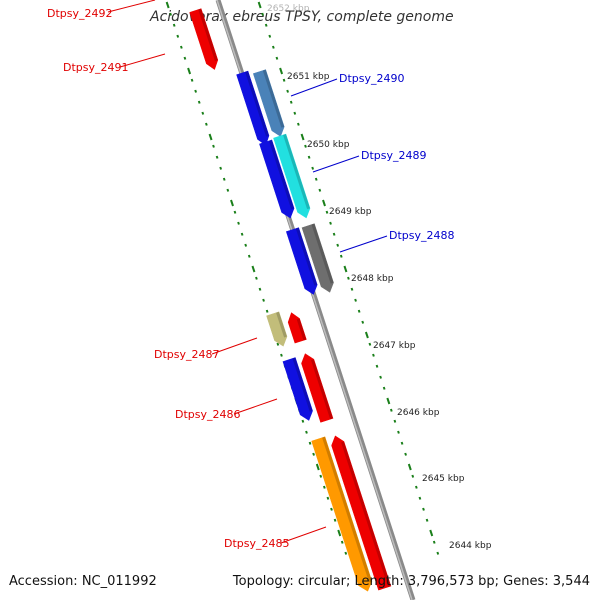 The height and width of the screenshot is (600, 600). What do you see at coordinates (187, 354) in the screenshot?
I see `gene-label-dtpsy-2487: Dtpsy_2487` at bounding box center [187, 354].